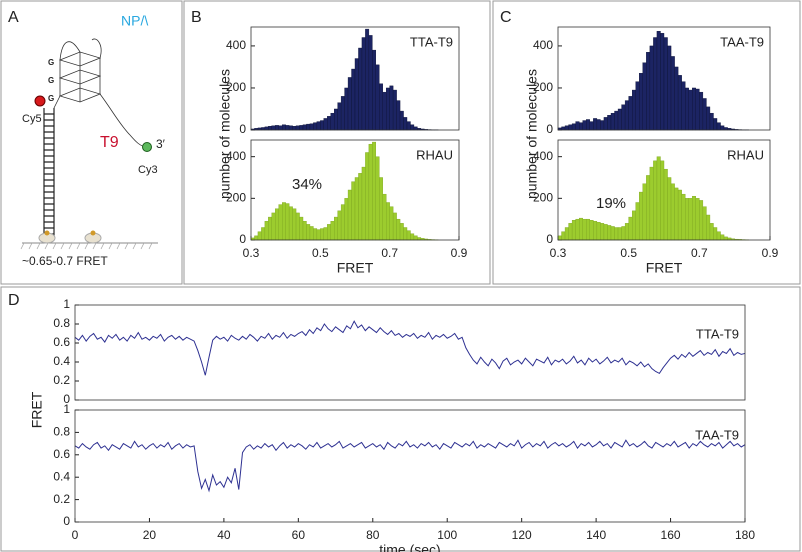 The height and width of the screenshot is (552, 802). I want to click on cy3-label: Cy3, so click(148, 170).